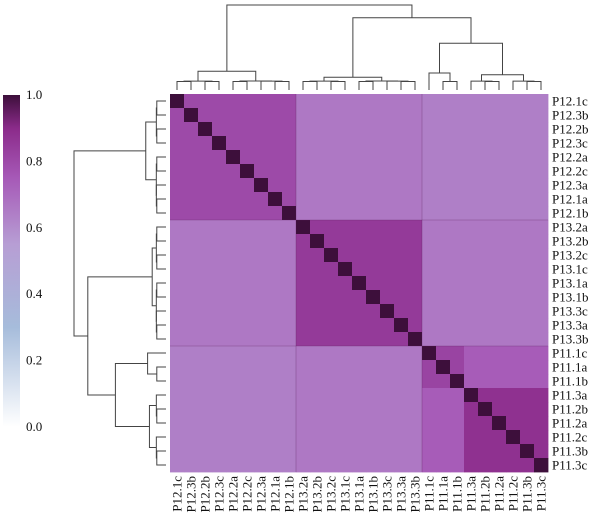 The width and height of the screenshot is (600, 519). I want to click on row-label: P13.3c, so click(570, 311).